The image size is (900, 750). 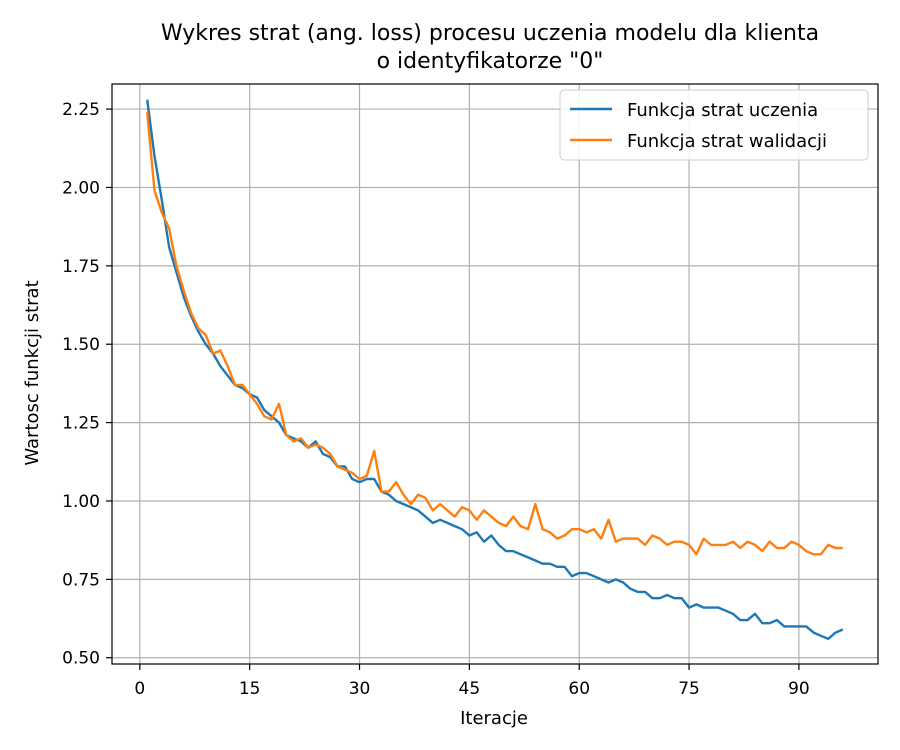 What do you see at coordinates (799, 689) in the screenshot?
I see `x-tick-label: 90` at bounding box center [799, 689].